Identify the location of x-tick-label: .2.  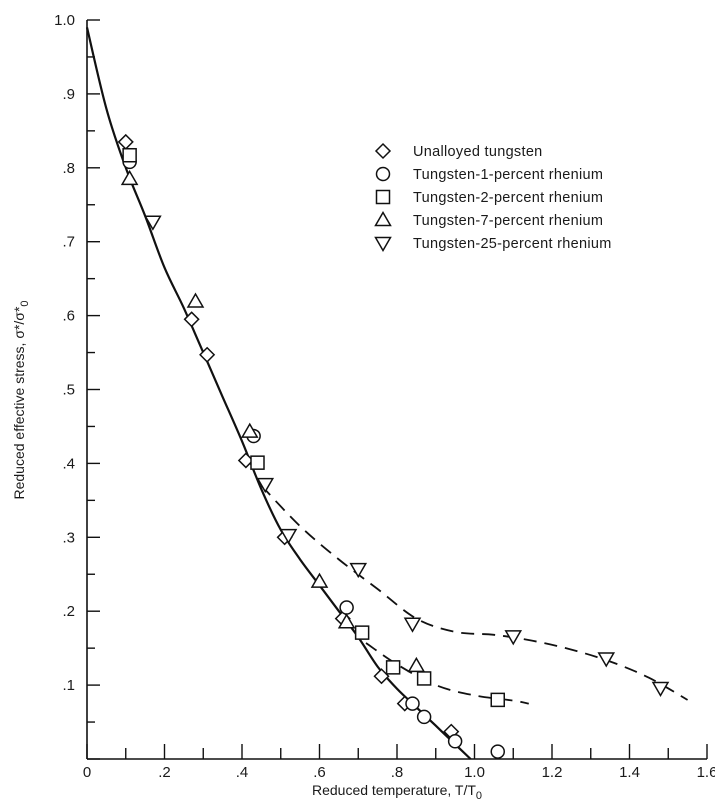
(164, 772).